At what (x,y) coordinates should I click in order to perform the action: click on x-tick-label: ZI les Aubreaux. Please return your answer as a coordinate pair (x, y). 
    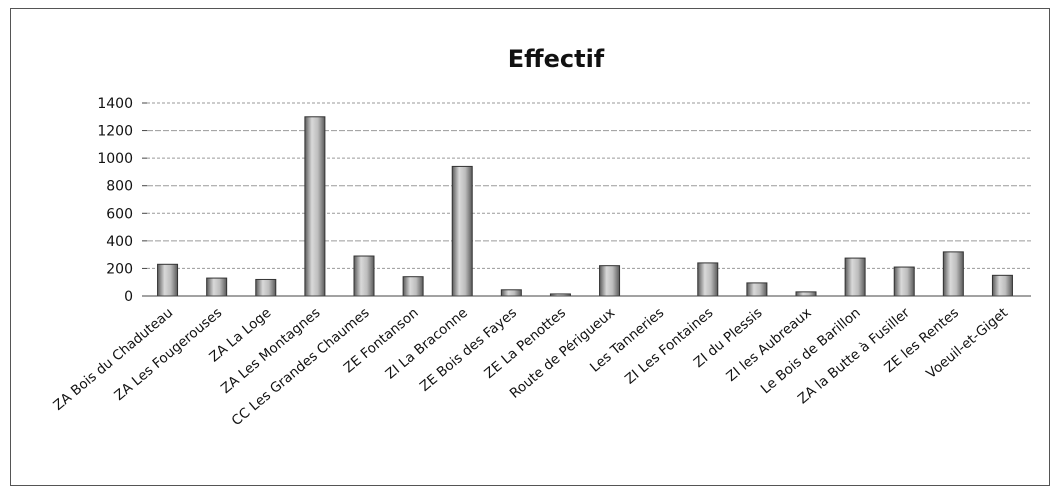
    Looking at the image, I should click on (768, 345).